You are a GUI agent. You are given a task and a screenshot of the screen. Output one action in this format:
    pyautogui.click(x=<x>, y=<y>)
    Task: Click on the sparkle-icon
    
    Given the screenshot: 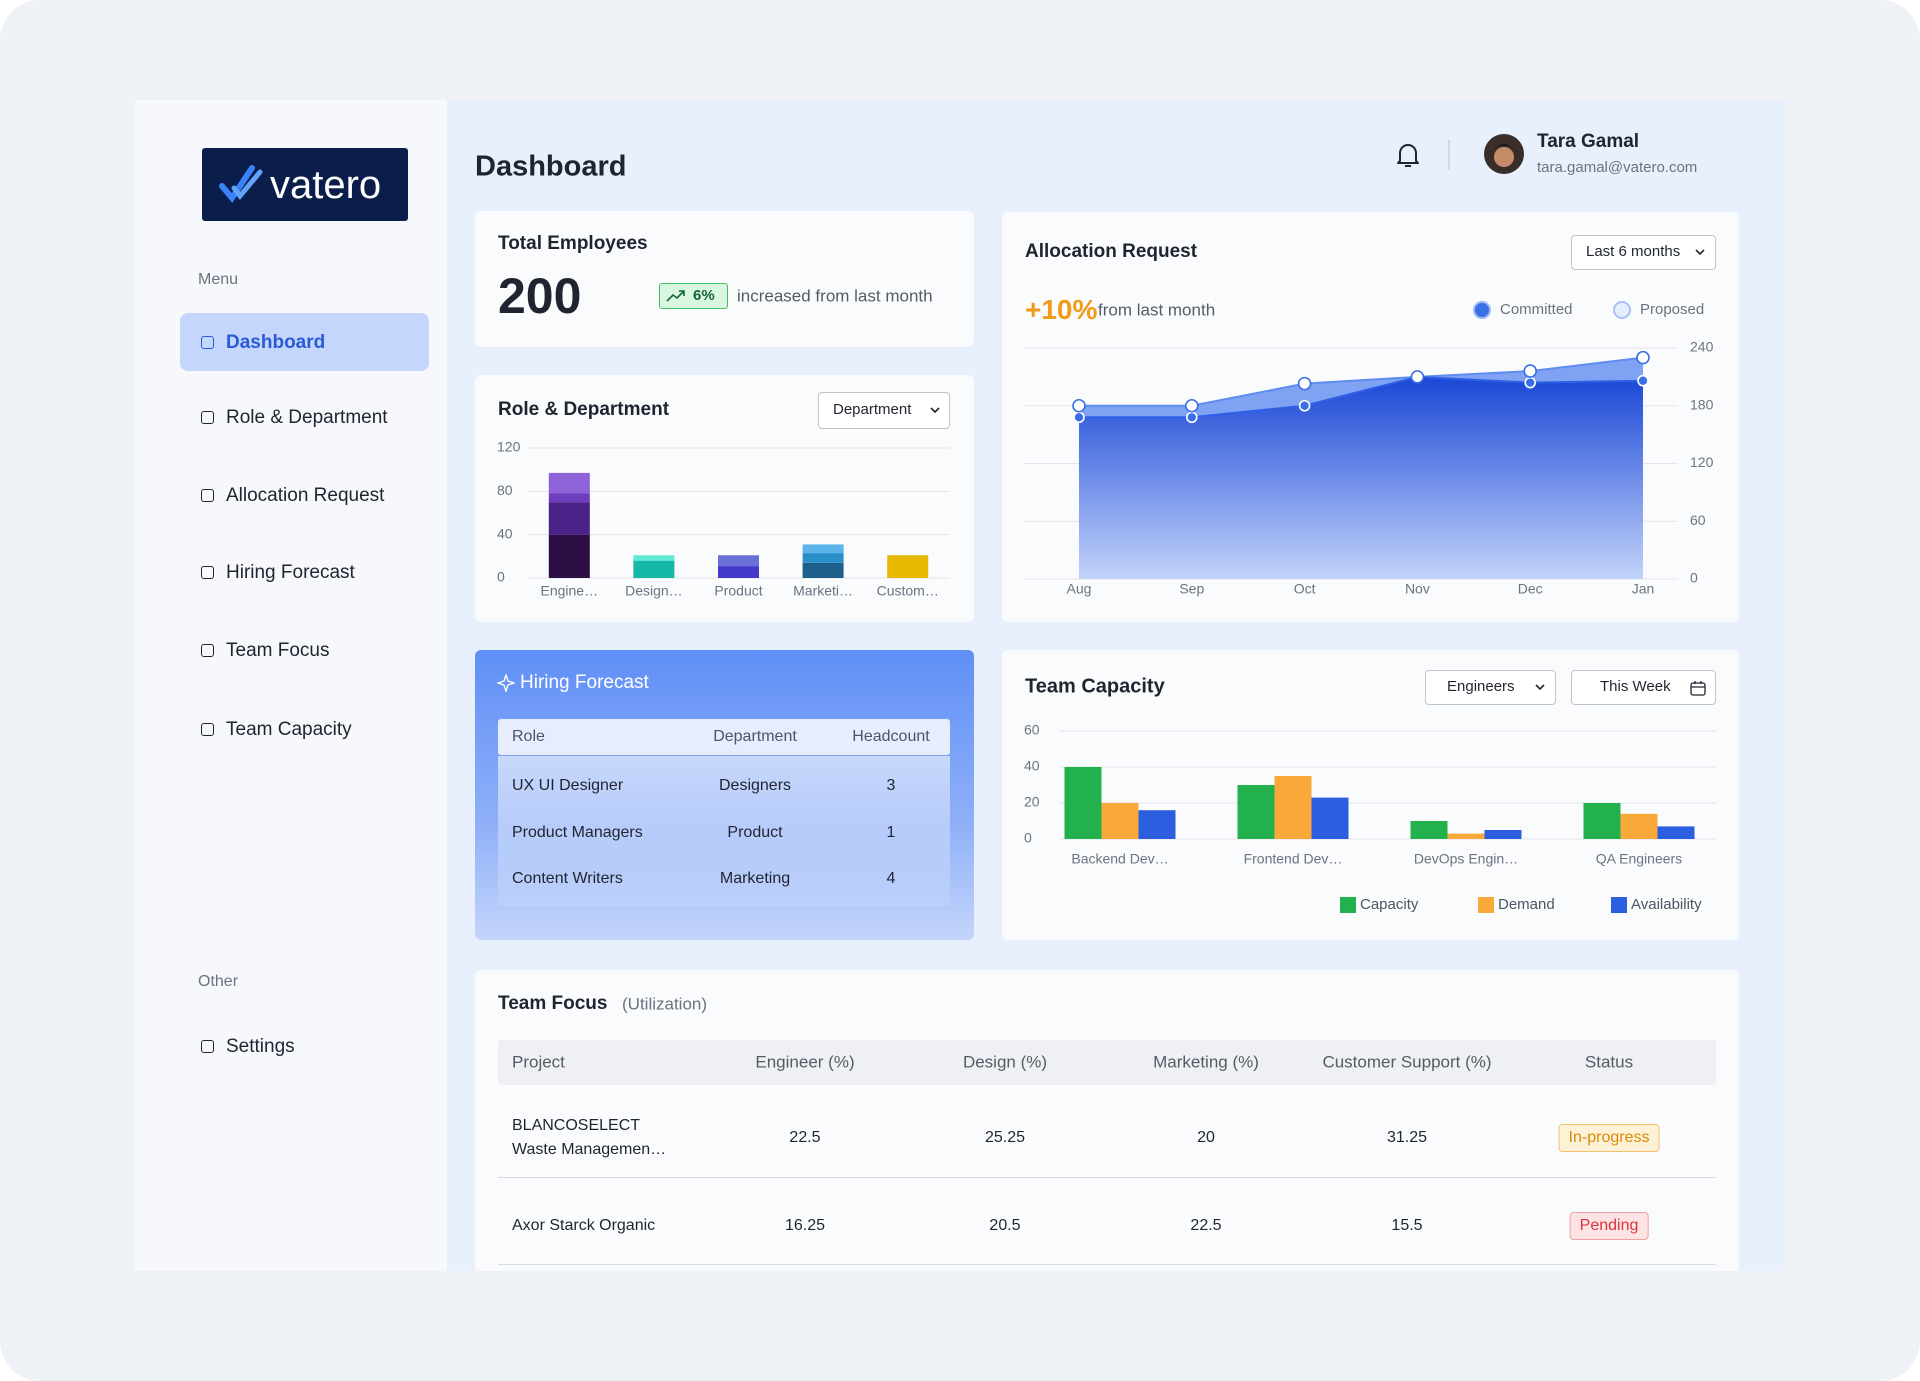 What is the action you would take?
    pyautogui.click(x=506, y=683)
    